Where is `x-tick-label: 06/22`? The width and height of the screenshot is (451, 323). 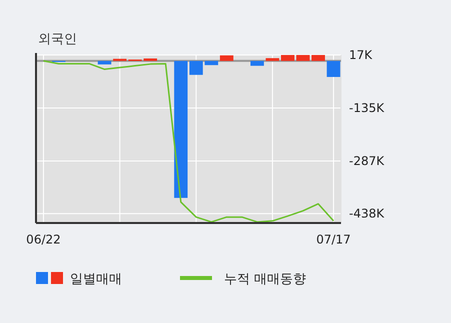 x-tick-label: 06/22 is located at coordinates (43, 239).